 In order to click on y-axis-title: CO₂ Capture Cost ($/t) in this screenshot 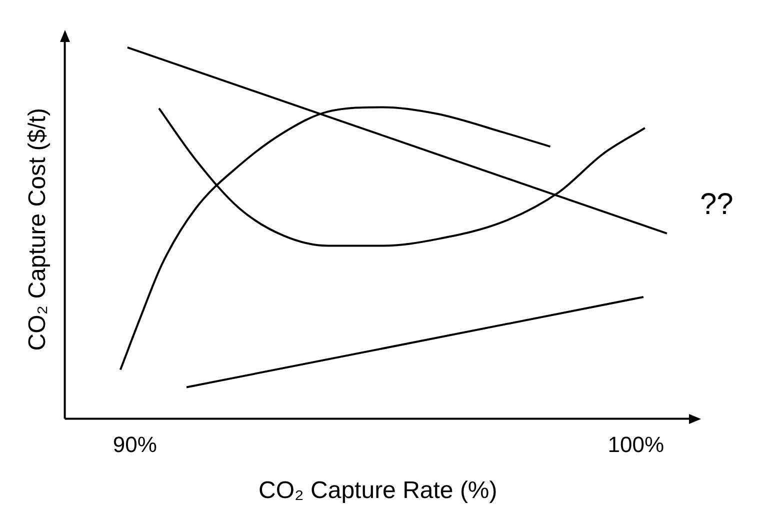, I will do `click(38, 229)`.